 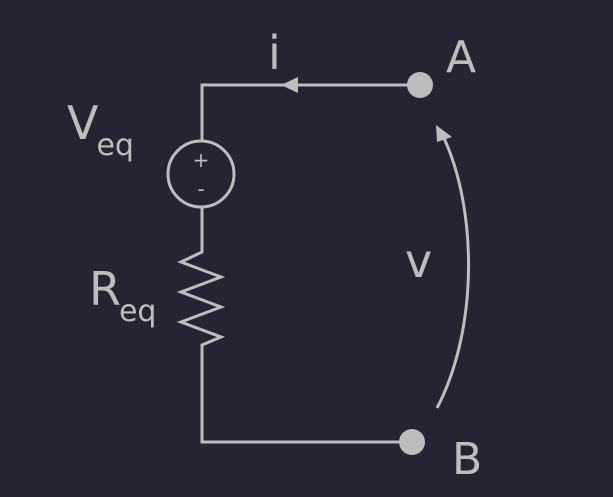 I want to click on top-wire, so click(x=310, y=111).